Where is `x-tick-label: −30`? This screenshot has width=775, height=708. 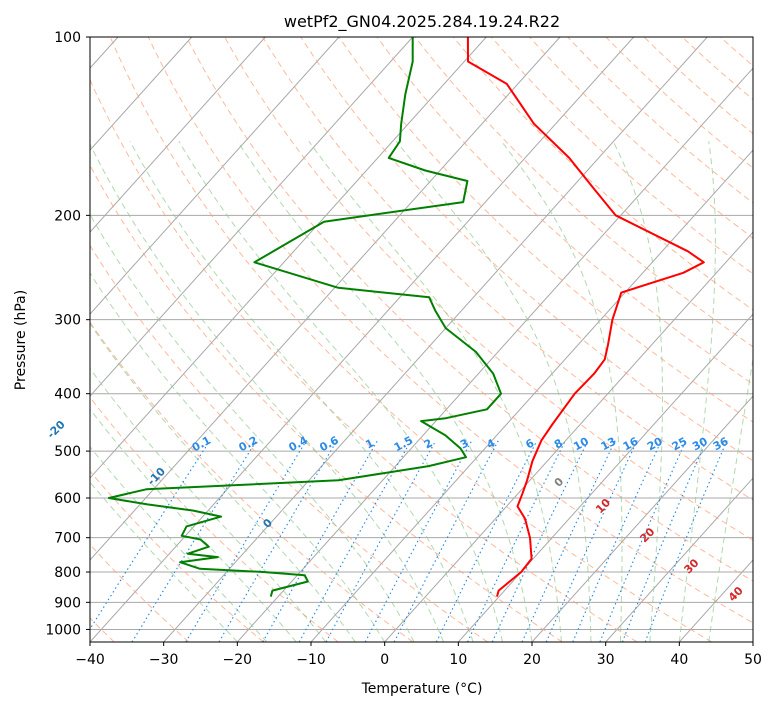
x-tick-label: −30 is located at coordinates (164, 660).